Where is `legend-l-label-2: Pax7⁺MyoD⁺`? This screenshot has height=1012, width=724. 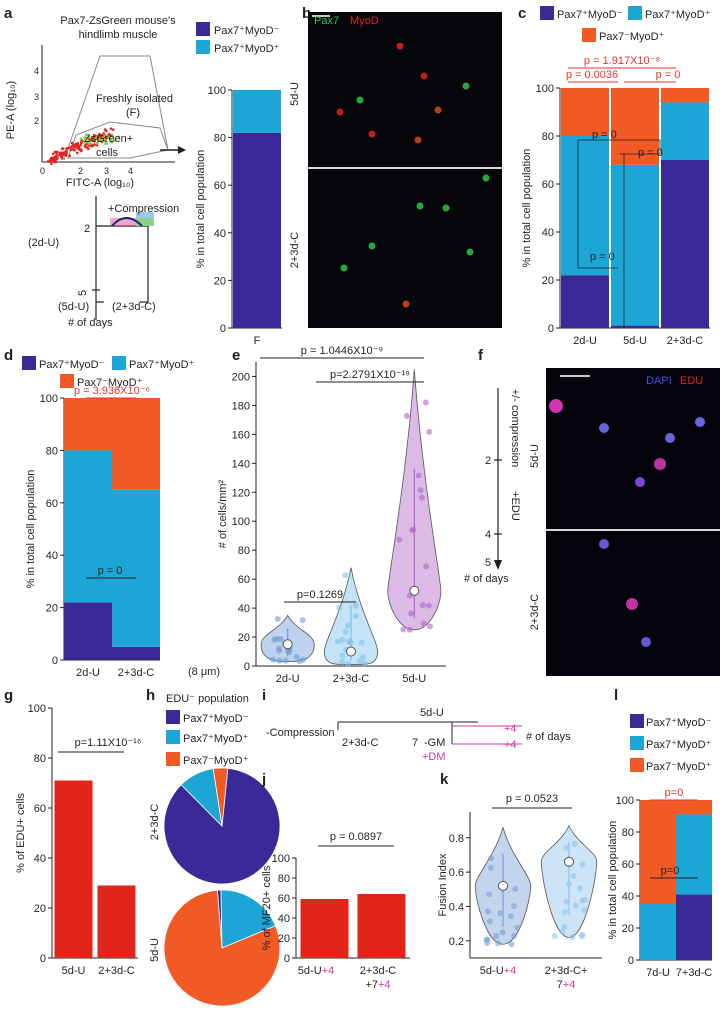 legend-l-label-2: Pax7⁺MyoD⁺ is located at coordinates (679, 745).